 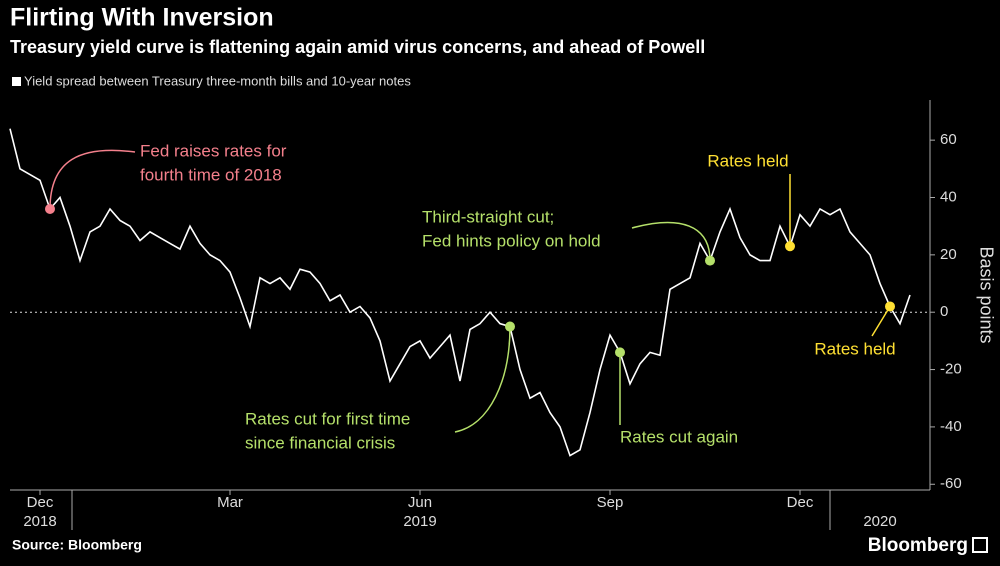 What do you see at coordinates (77, 545) in the screenshot?
I see `source: Source: Bloomberg` at bounding box center [77, 545].